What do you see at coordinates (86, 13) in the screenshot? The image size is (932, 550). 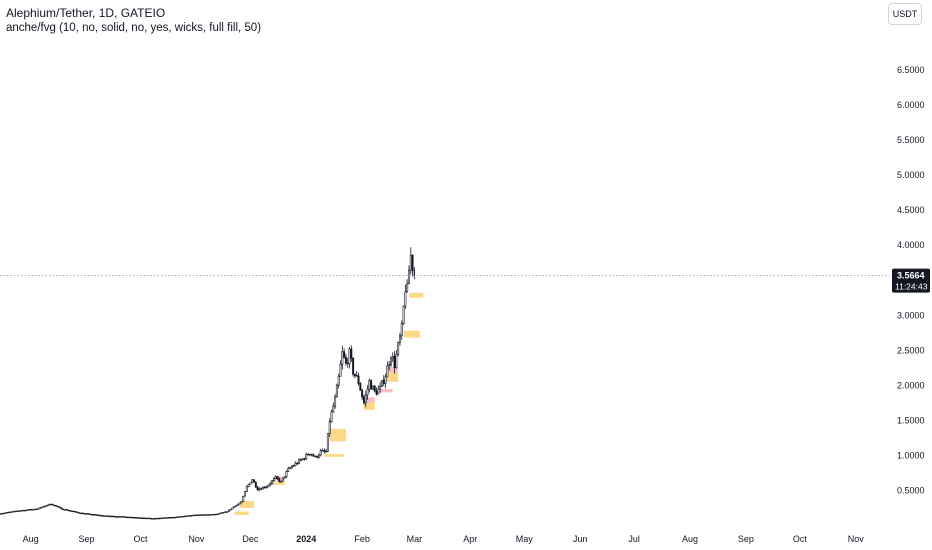 I see `symbol-title: Alephium/Tether, 1D, GATEIO` at bounding box center [86, 13].